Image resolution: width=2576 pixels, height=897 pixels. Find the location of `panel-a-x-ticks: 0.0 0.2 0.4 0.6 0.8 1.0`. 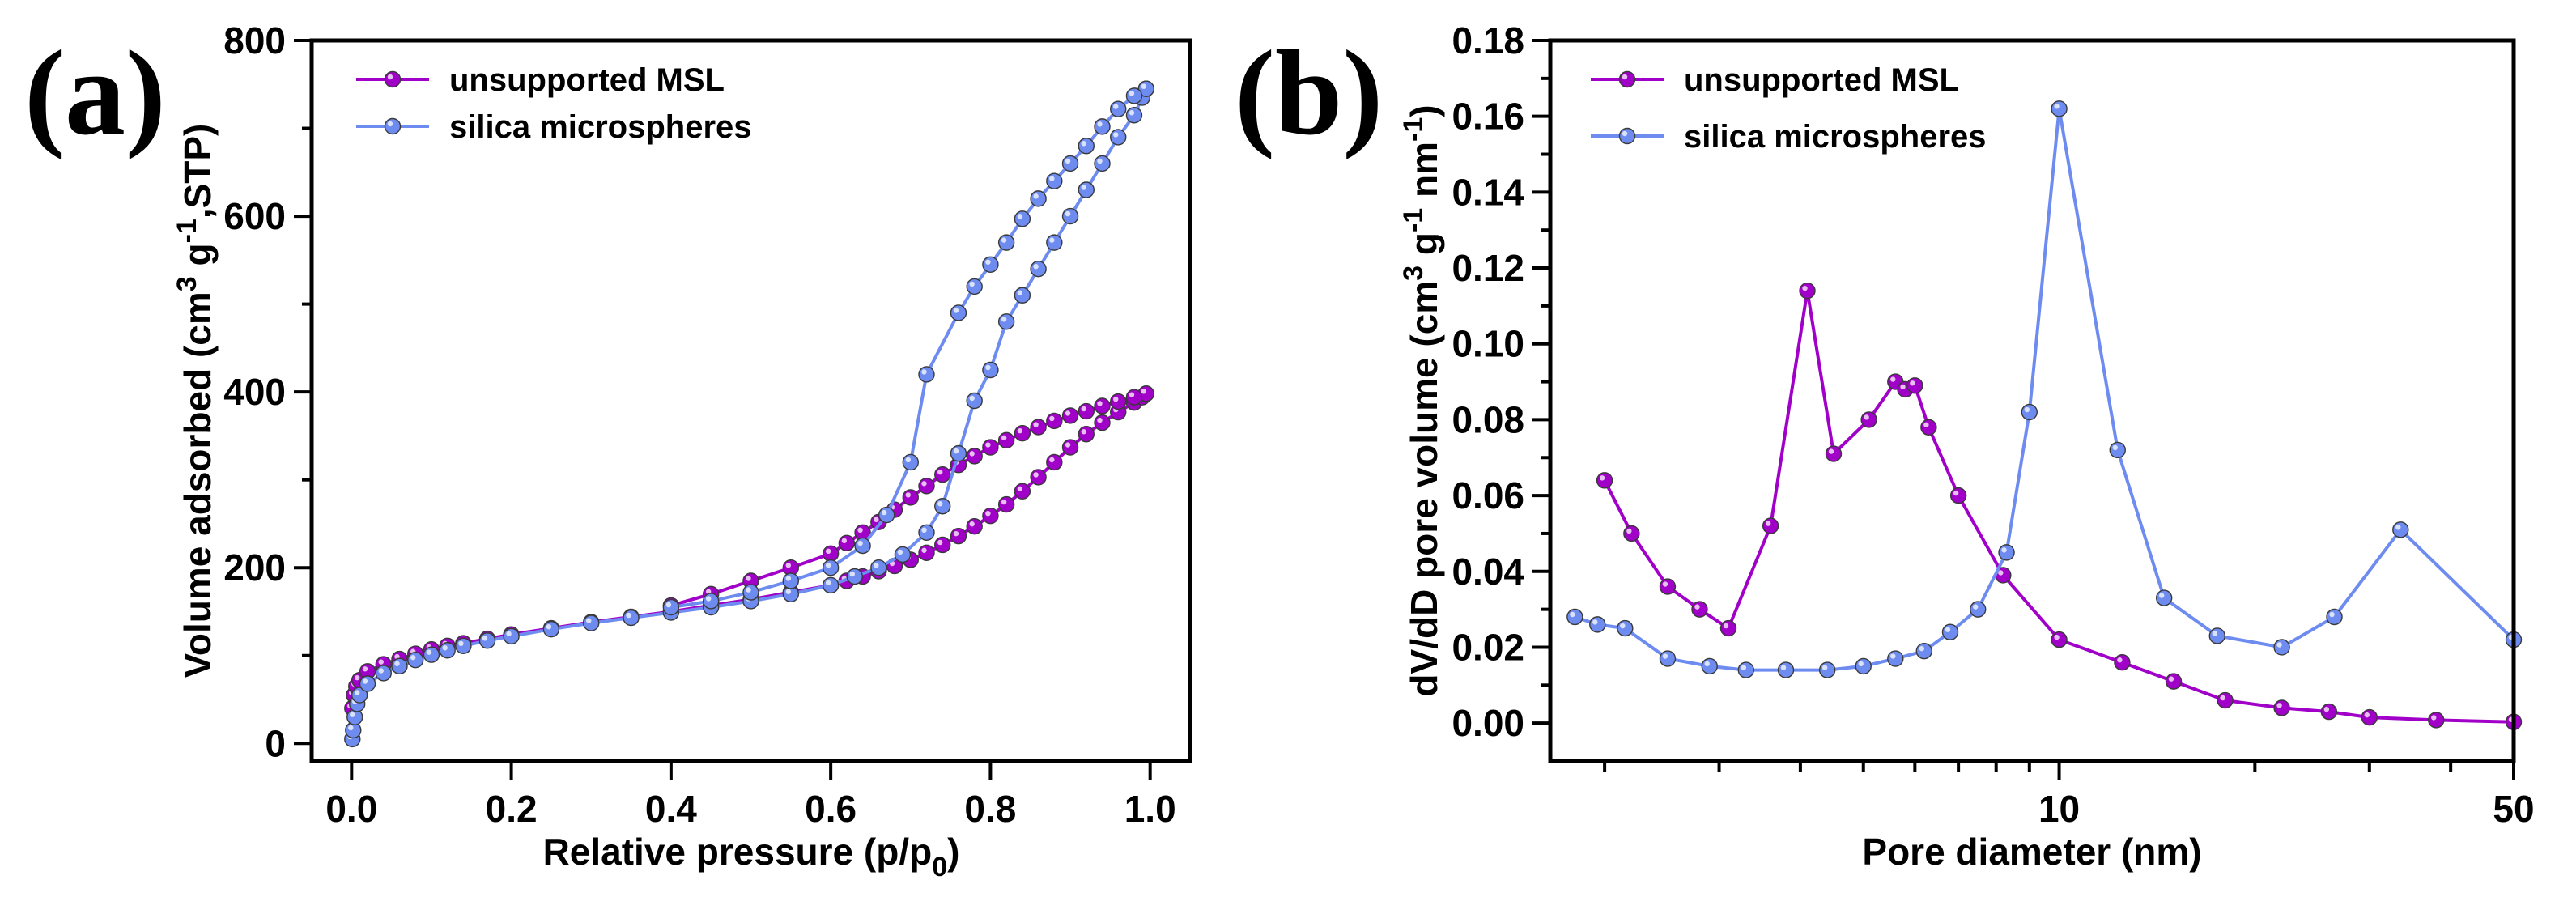

panel-a-x-ticks: 0.0 0.2 0.4 0.6 0.8 1.0 is located at coordinates (750, 795).